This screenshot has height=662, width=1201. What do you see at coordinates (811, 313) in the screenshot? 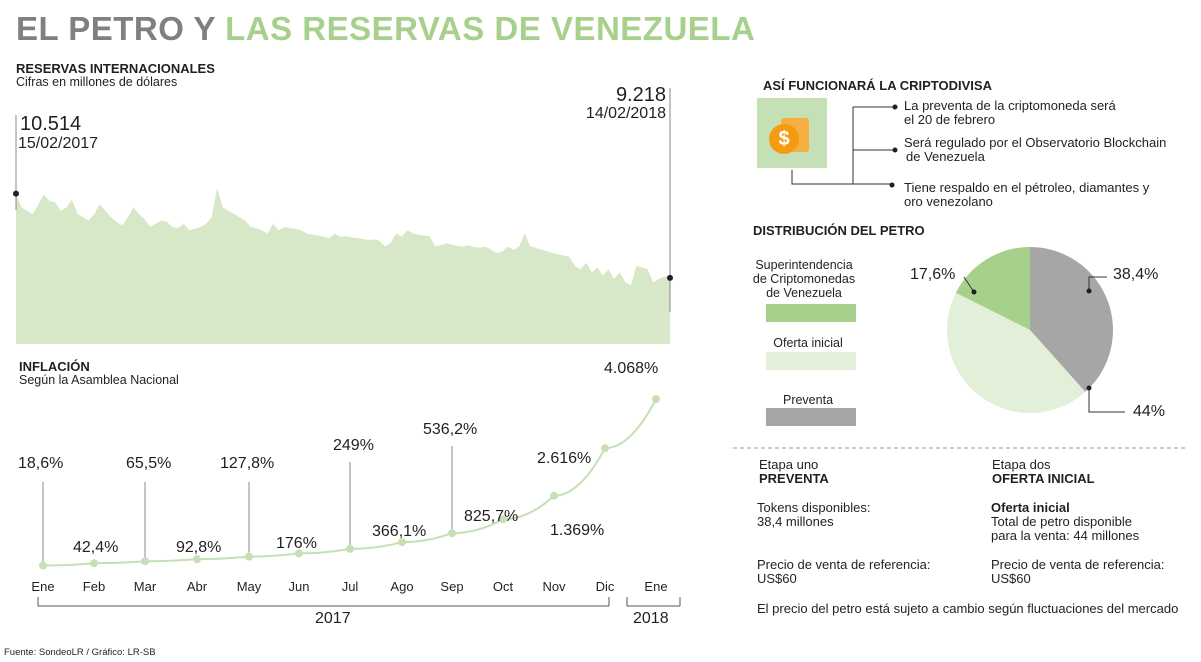
I see `legend-swatch-superintendencia` at bounding box center [811, 313].